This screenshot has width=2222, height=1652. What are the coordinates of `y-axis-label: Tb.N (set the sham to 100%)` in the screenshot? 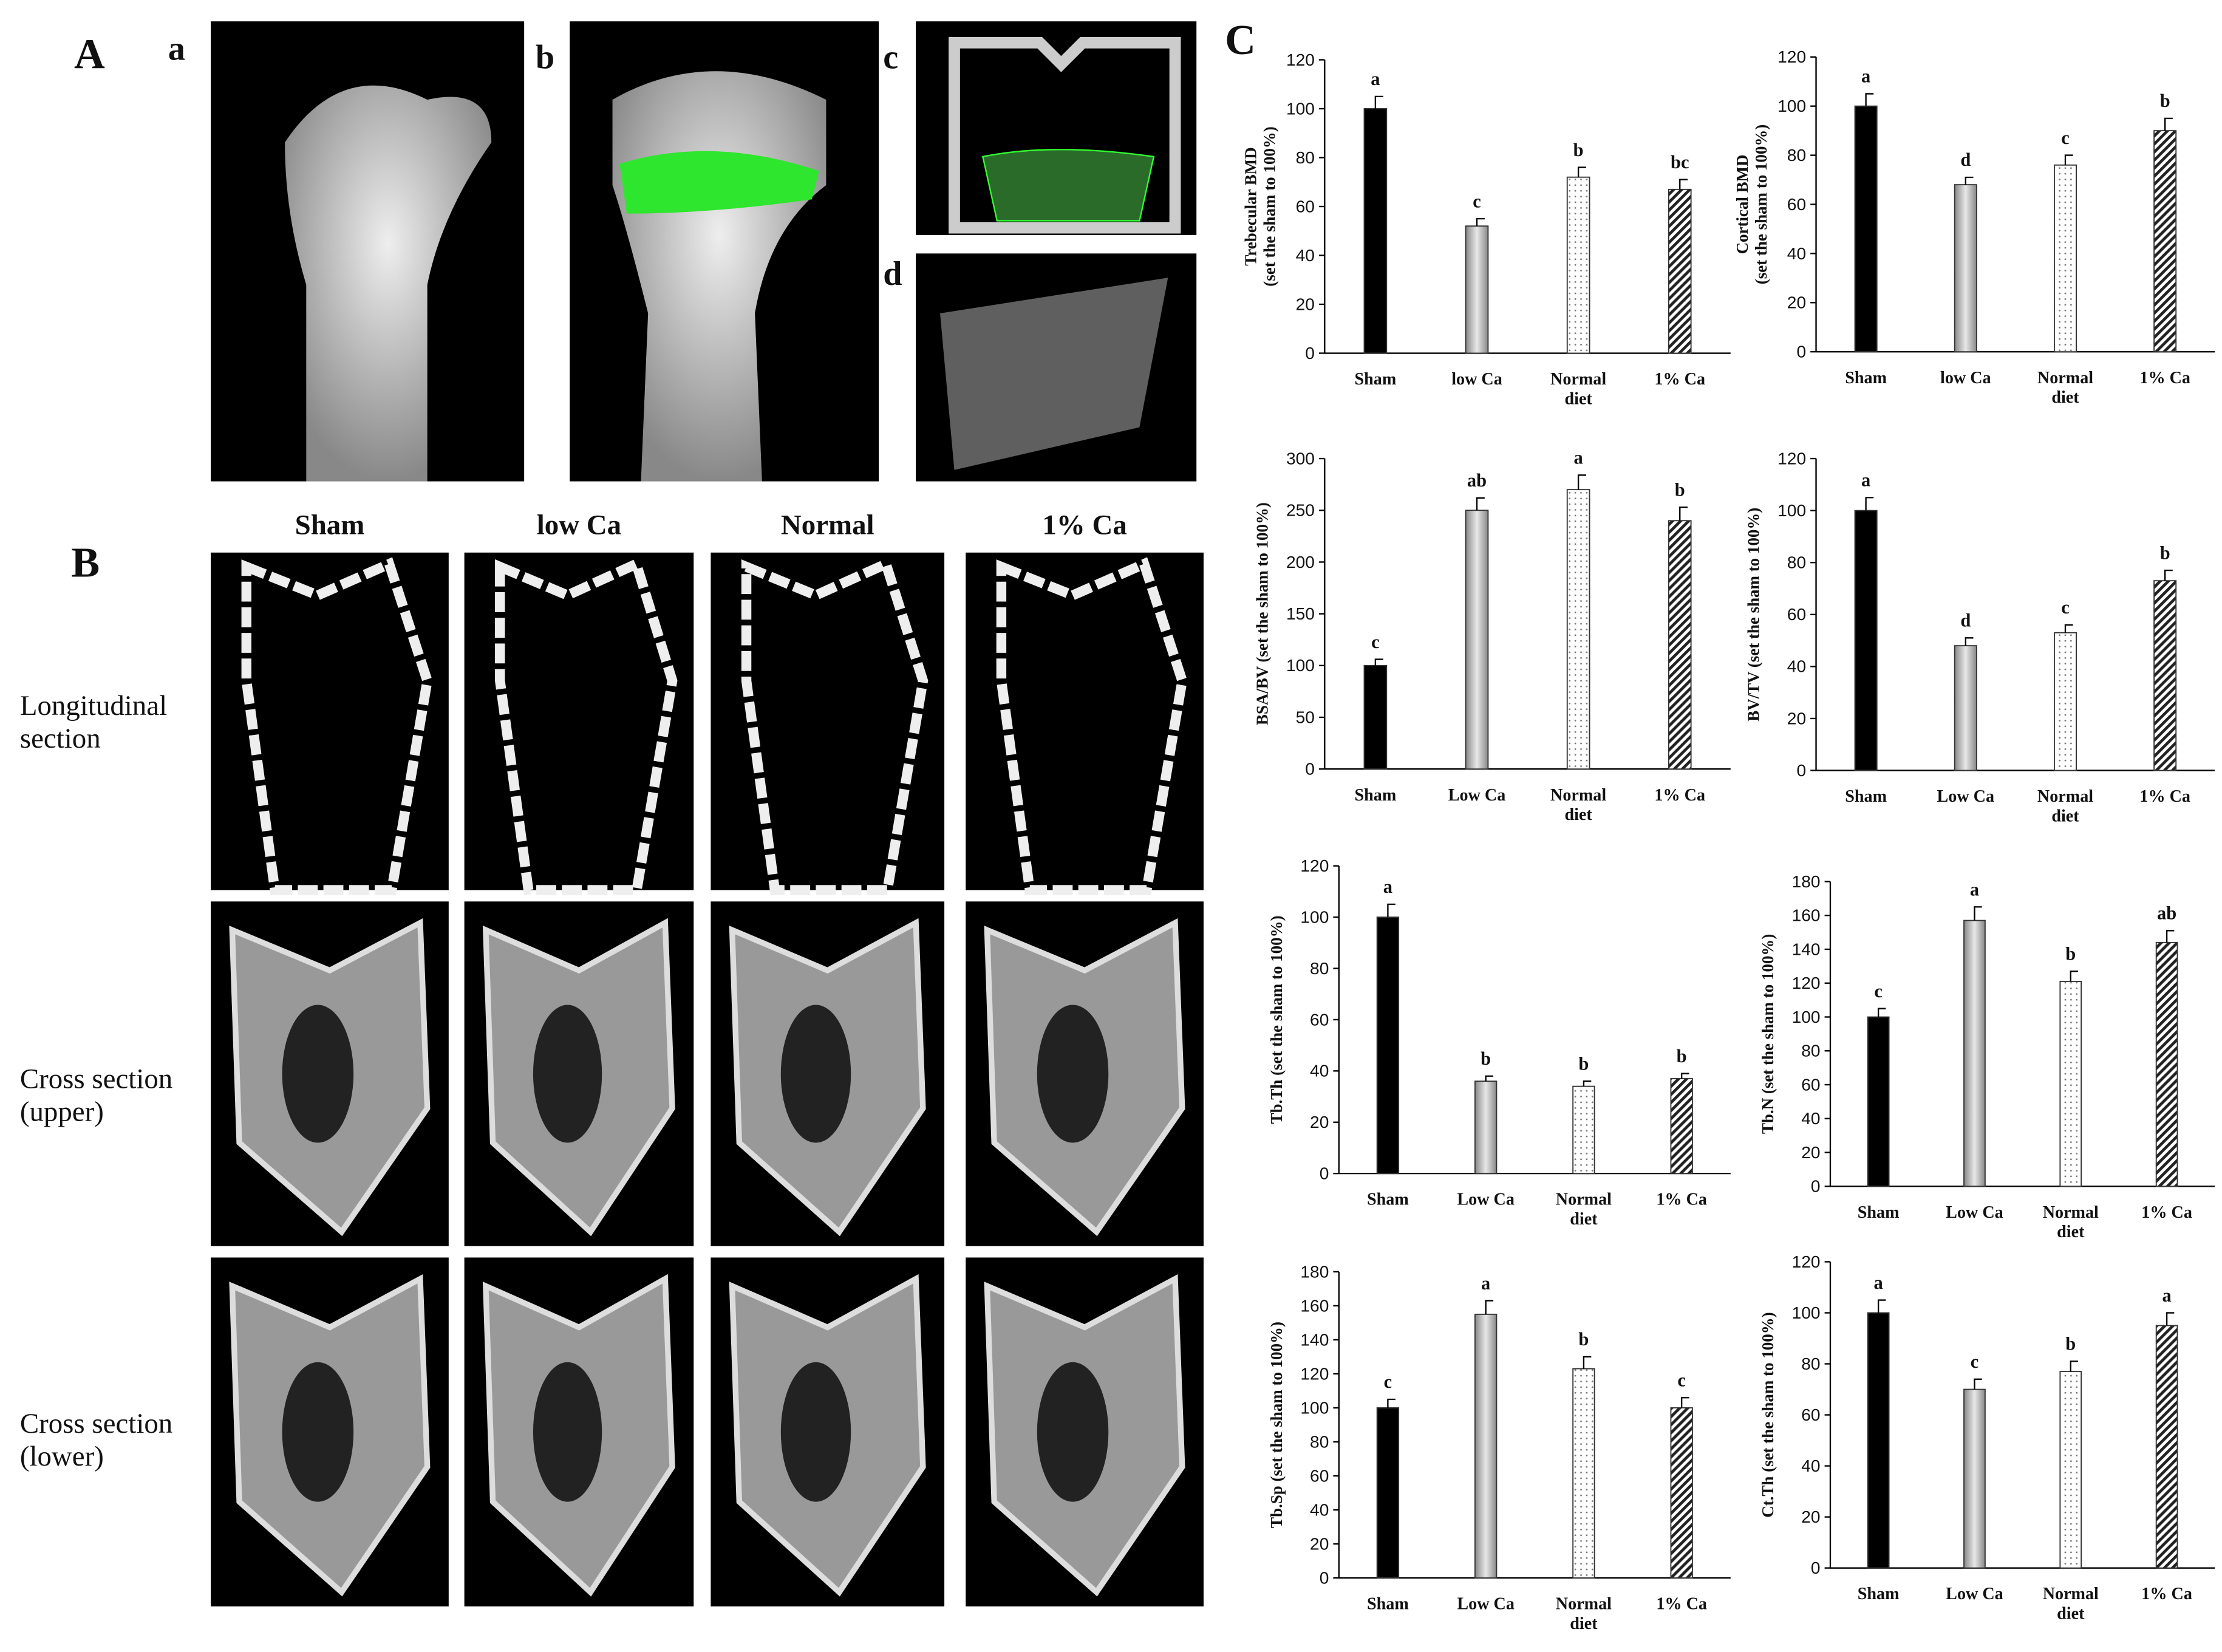 It's located at (1768, 1034).